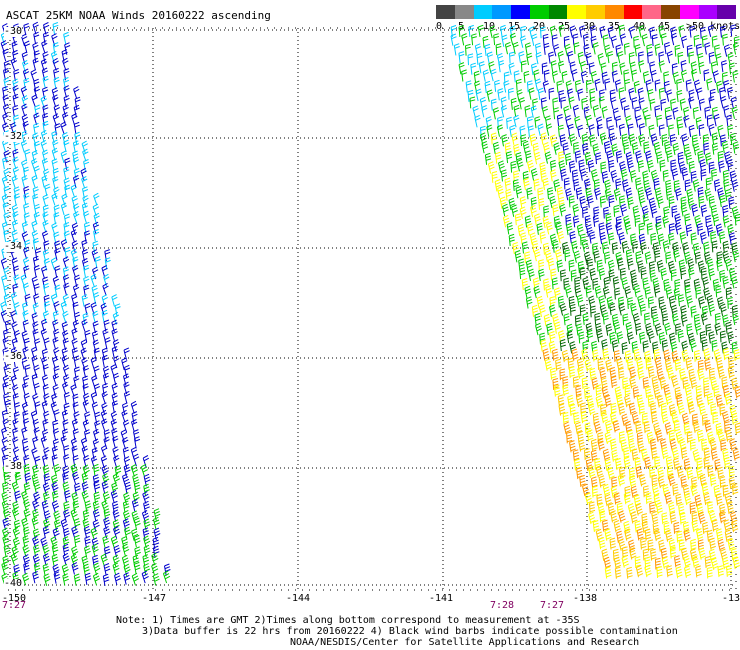 Image resolution: width=740 pixels, height=650 pixels. Describe the element at coordinates (441, 598) in the screenshot. I see `lon-label: -141` at that location.